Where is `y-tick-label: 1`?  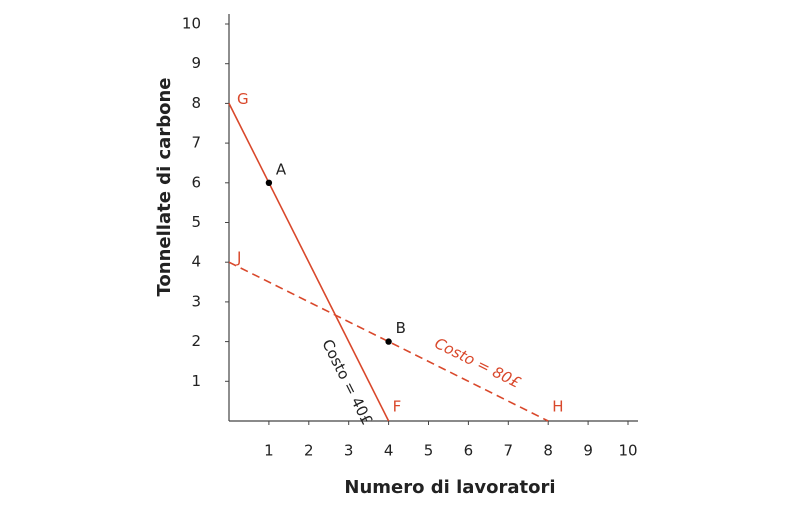
y-tick-label: 1 is located at coordinates (196, 381).